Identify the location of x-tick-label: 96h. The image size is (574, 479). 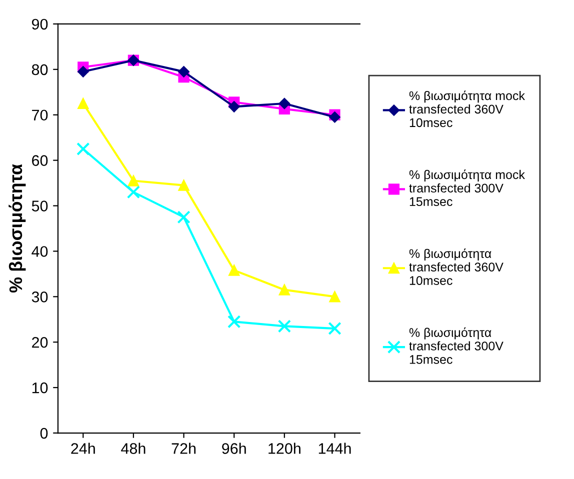
(234, 448).